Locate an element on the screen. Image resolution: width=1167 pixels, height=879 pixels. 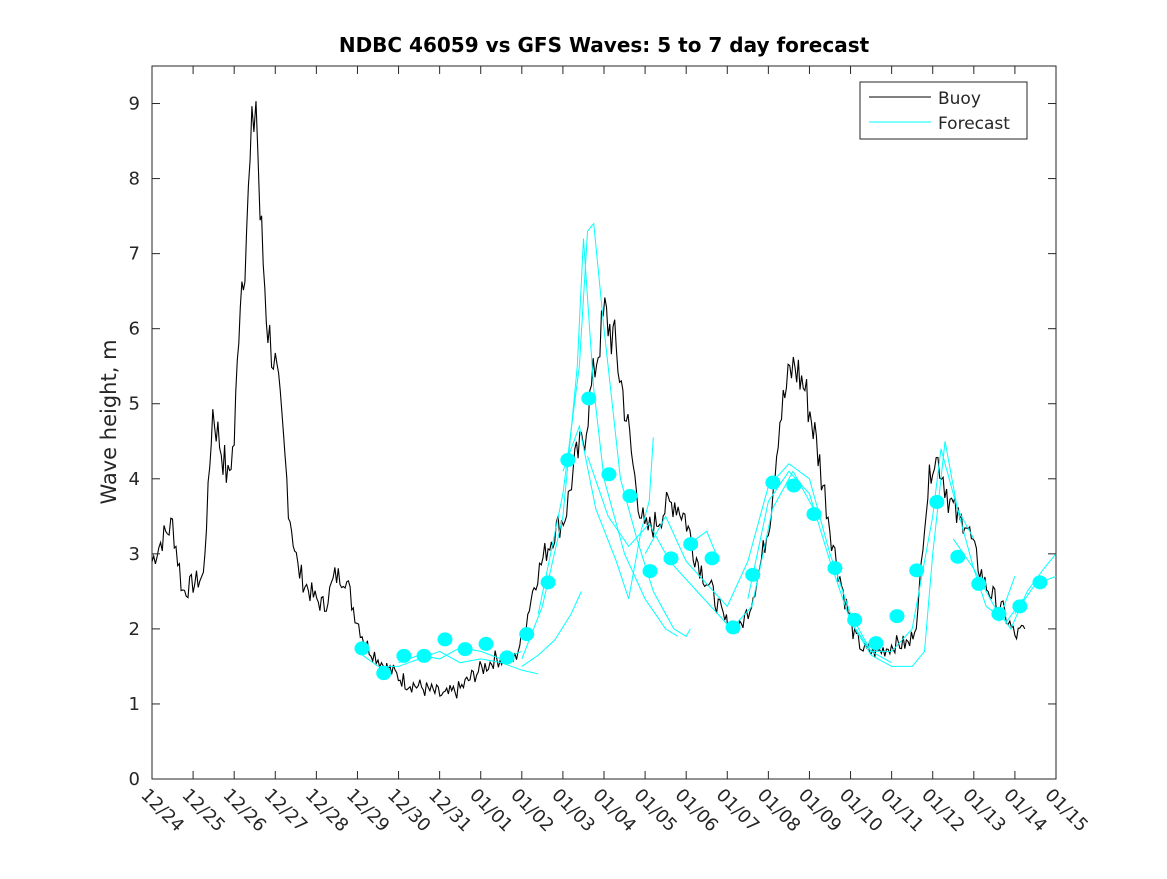
y-axis-label: Wave height, m is located at coordinates (109, 421).